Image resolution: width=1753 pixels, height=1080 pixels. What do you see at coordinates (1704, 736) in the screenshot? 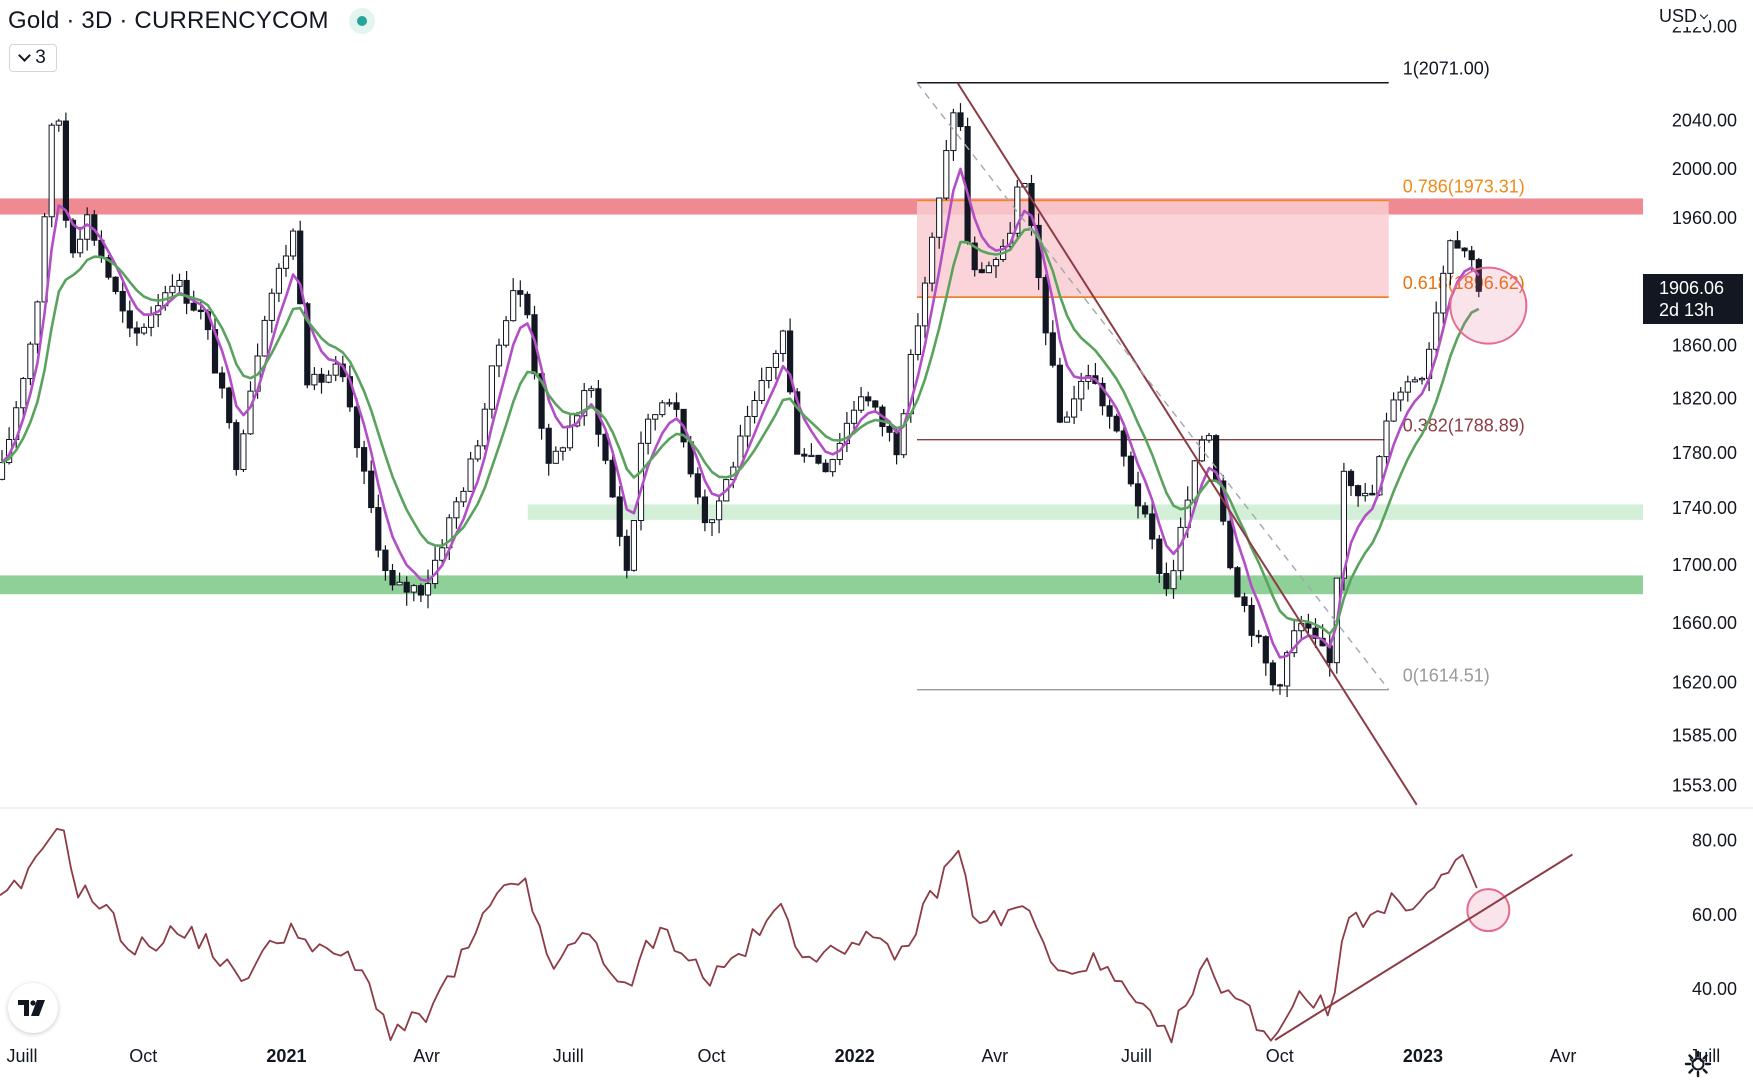
I see `price-tick-label: 1585.00` at bounding box center [1704, 736].